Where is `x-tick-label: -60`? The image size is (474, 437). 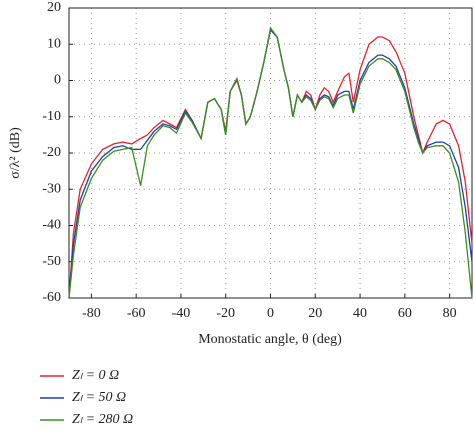 x-tick-label: -60 is located at coordinates (136, 313).